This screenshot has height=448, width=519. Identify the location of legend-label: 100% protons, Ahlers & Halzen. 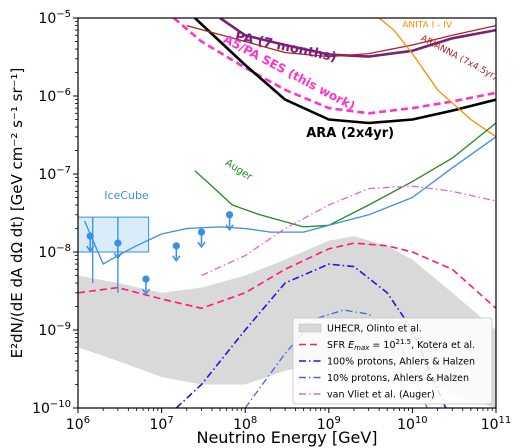
(401, 362).